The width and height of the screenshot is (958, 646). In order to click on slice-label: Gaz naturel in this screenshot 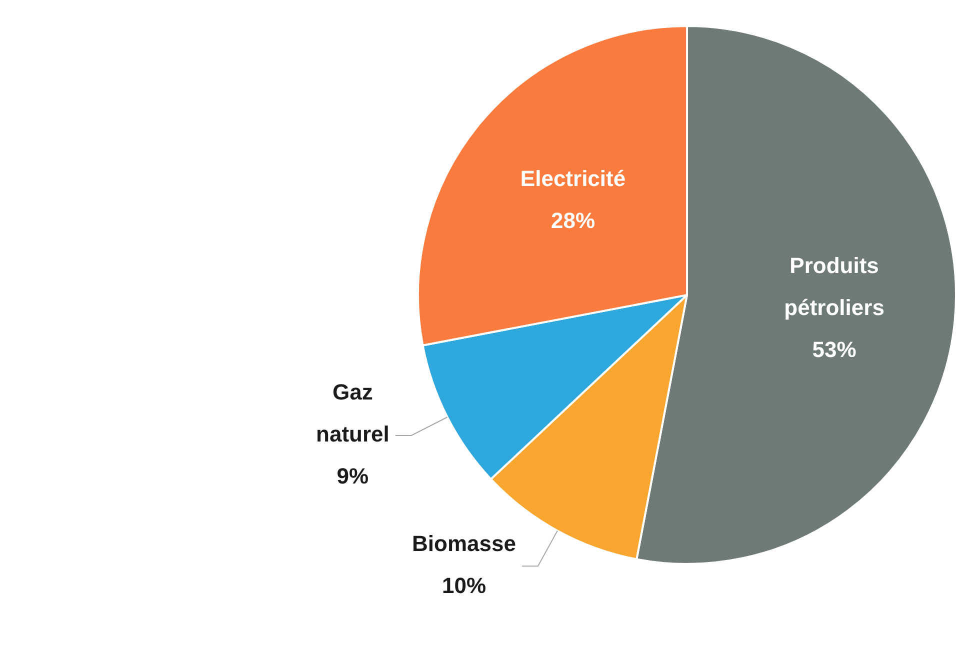, I will do `click(353, 413)`.